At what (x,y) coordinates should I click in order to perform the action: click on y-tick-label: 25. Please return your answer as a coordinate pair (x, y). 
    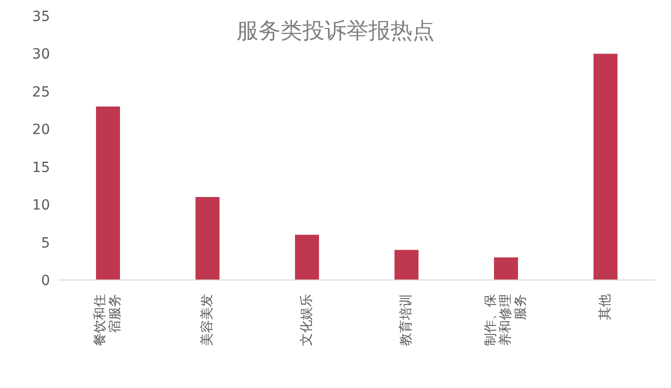
    Looking at the image, I should click on (41, 92).